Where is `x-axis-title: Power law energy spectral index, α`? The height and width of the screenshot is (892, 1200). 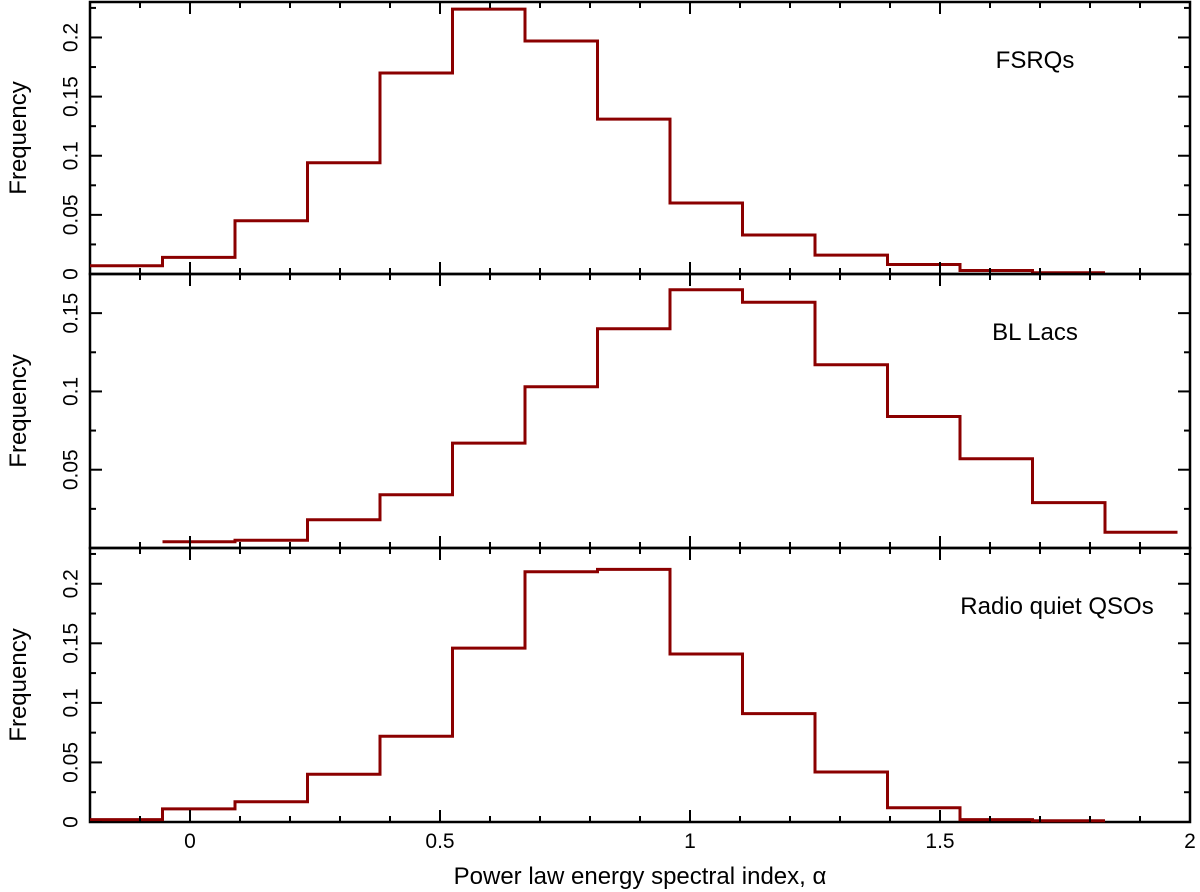
x-axis-title: Power law energy spectral index, α is located at coordinates (640, 876).